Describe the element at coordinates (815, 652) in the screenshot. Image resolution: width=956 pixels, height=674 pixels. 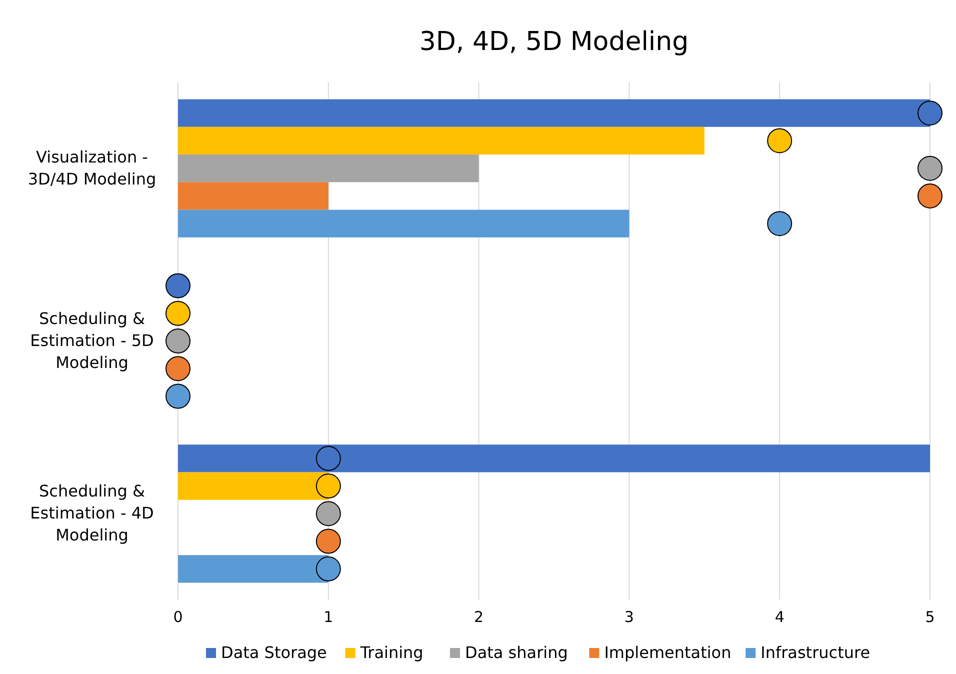
I see `legend-label: Infrastructure` at that location.